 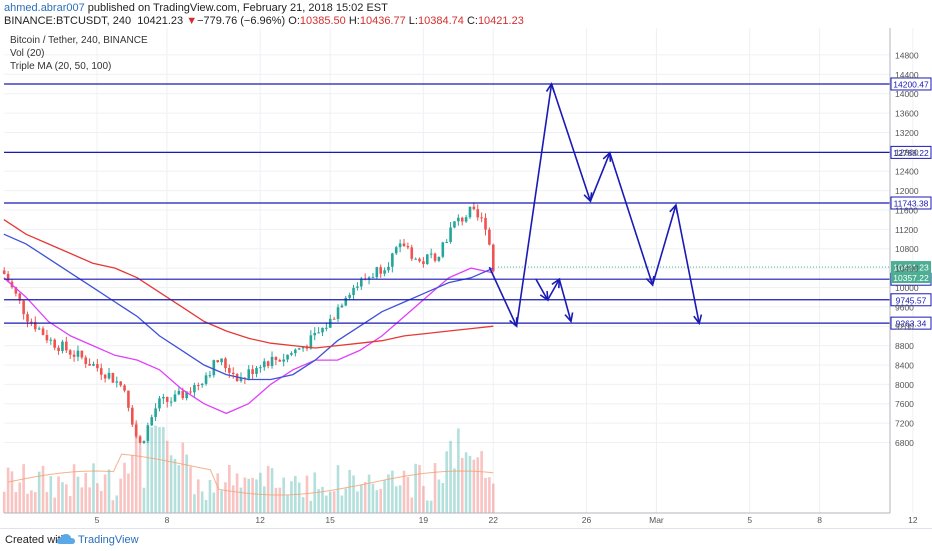 I want to click on legend-title: Bitcoin / Tether, 240, BINANCE, so click(x=79, y=40).